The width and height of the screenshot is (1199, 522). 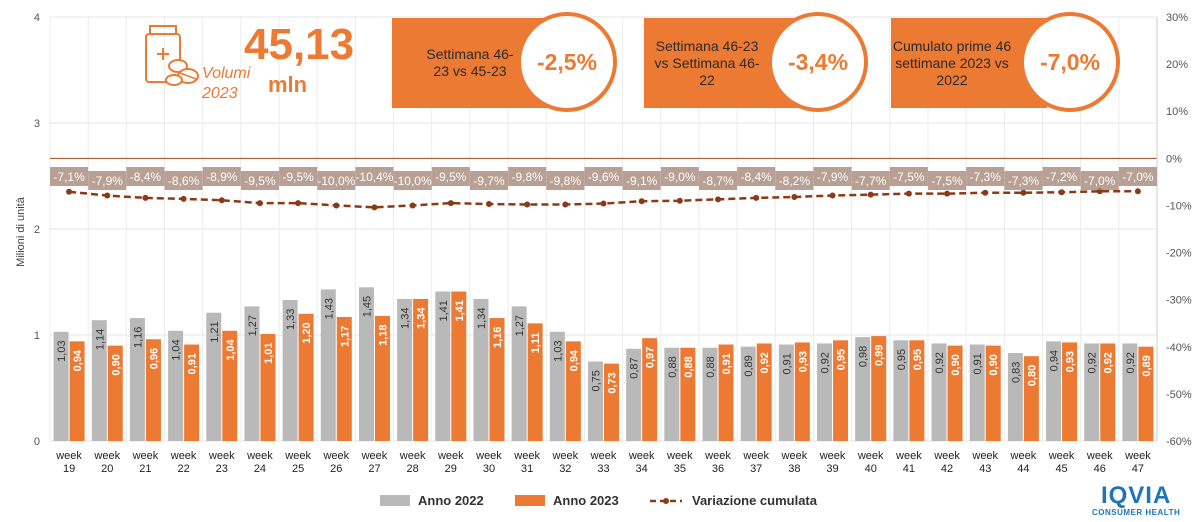 What do you see at coordinates (450, 462) in the screenshot?
I see `category-label: week 29` at bounding box center [450, 462].